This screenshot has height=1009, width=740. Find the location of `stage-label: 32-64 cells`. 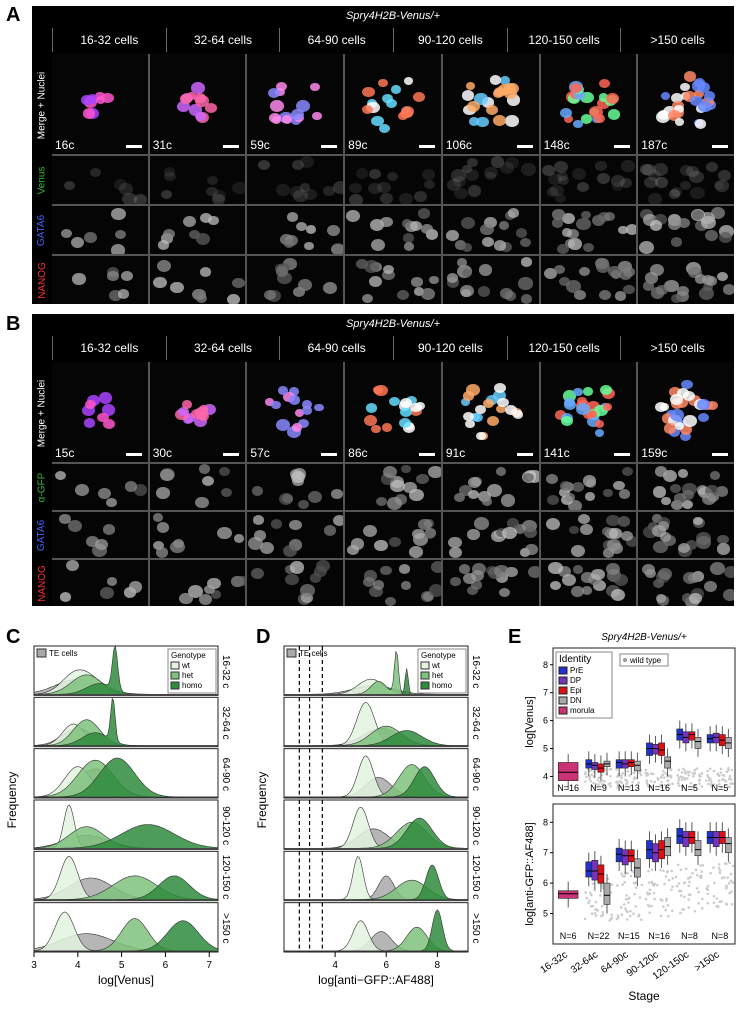

stage-label: 32-64 cells is located at coordinates (222, 348).